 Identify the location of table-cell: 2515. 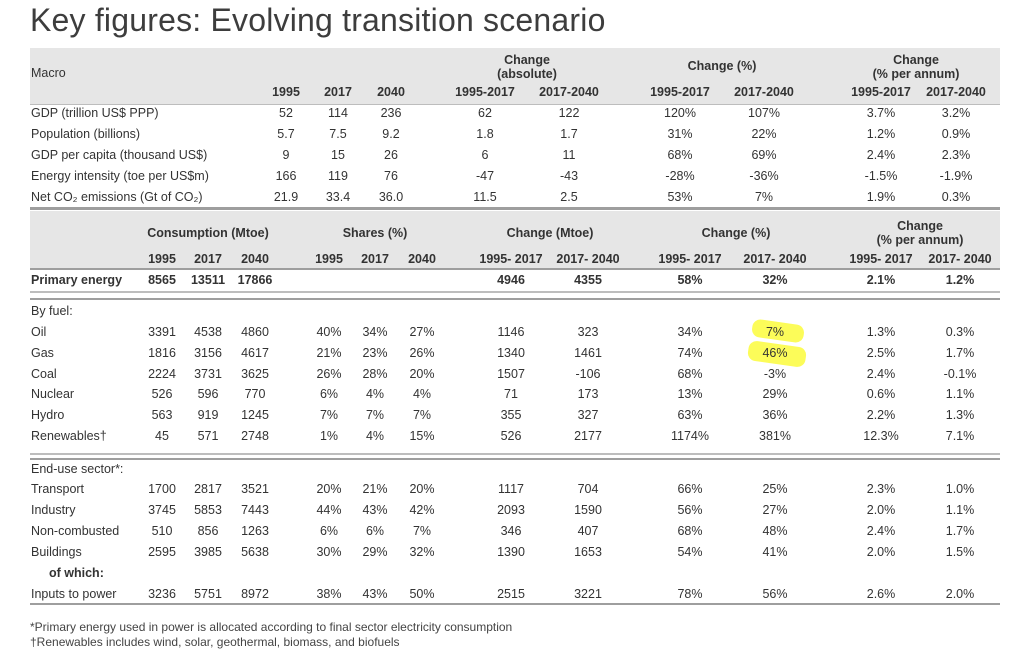
(511, 594).